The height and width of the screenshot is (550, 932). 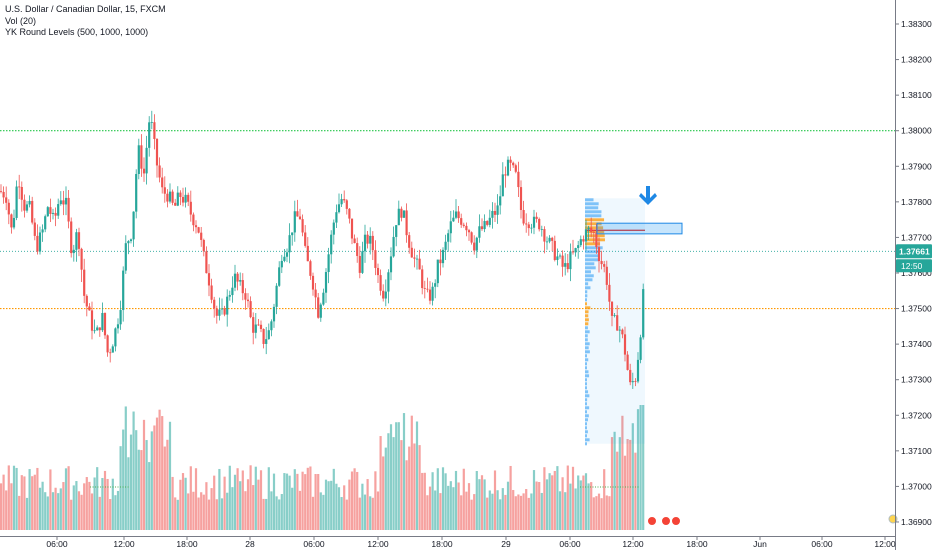 What do you see at coordinates (916, 380) in the screenshot?
I see `price-tick-label: 1.37300` at bounding box center [916, 380].